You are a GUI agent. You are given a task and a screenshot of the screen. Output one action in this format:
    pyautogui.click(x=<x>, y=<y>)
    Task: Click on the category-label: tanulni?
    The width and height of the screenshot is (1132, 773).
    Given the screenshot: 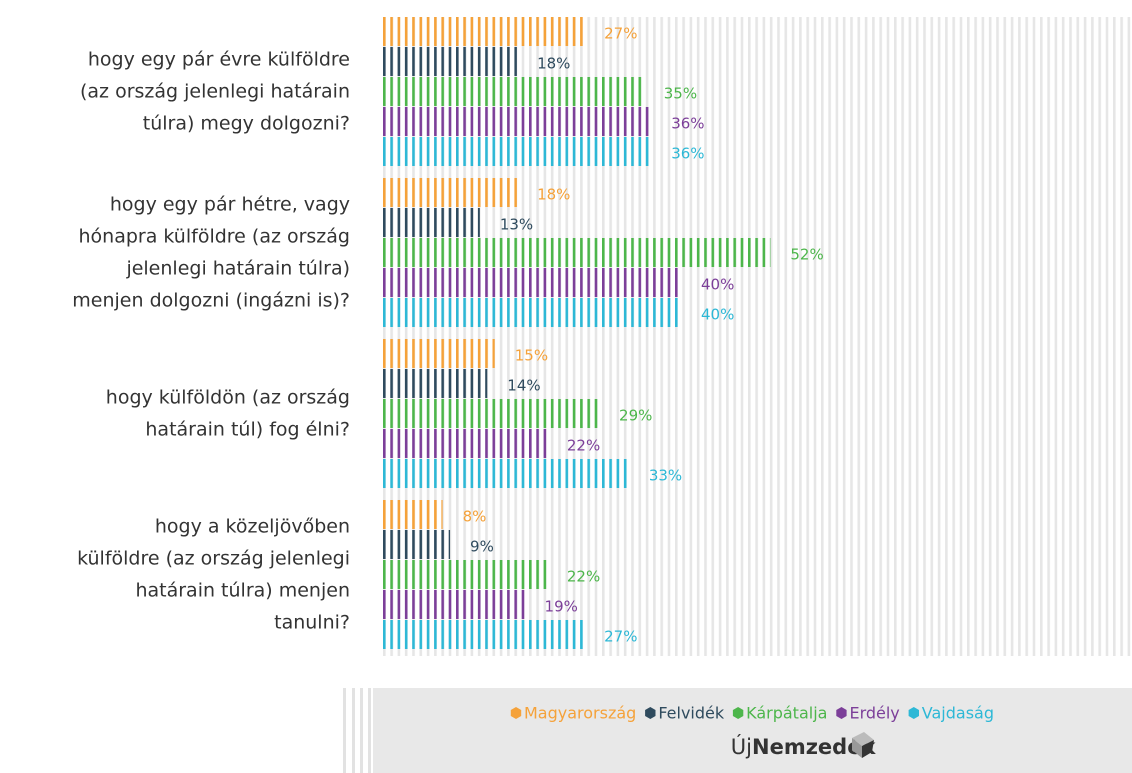 What is the action you would take?
    pyautogui.click(x=312, y=623)
    